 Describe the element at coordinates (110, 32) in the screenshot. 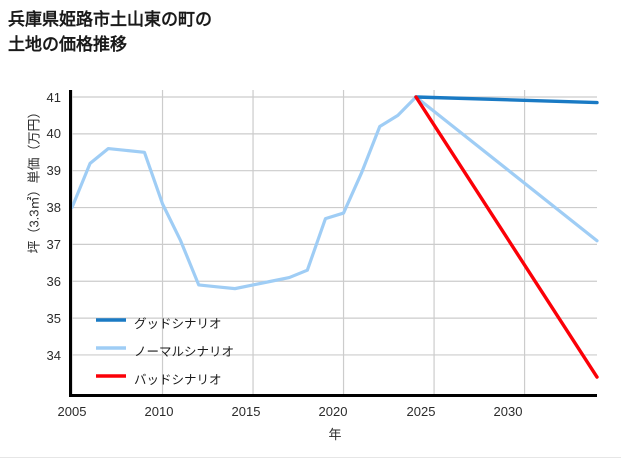

I see `chart-title: 兵庫県姫路市土山東の町の 土地の価格推移` at that location.